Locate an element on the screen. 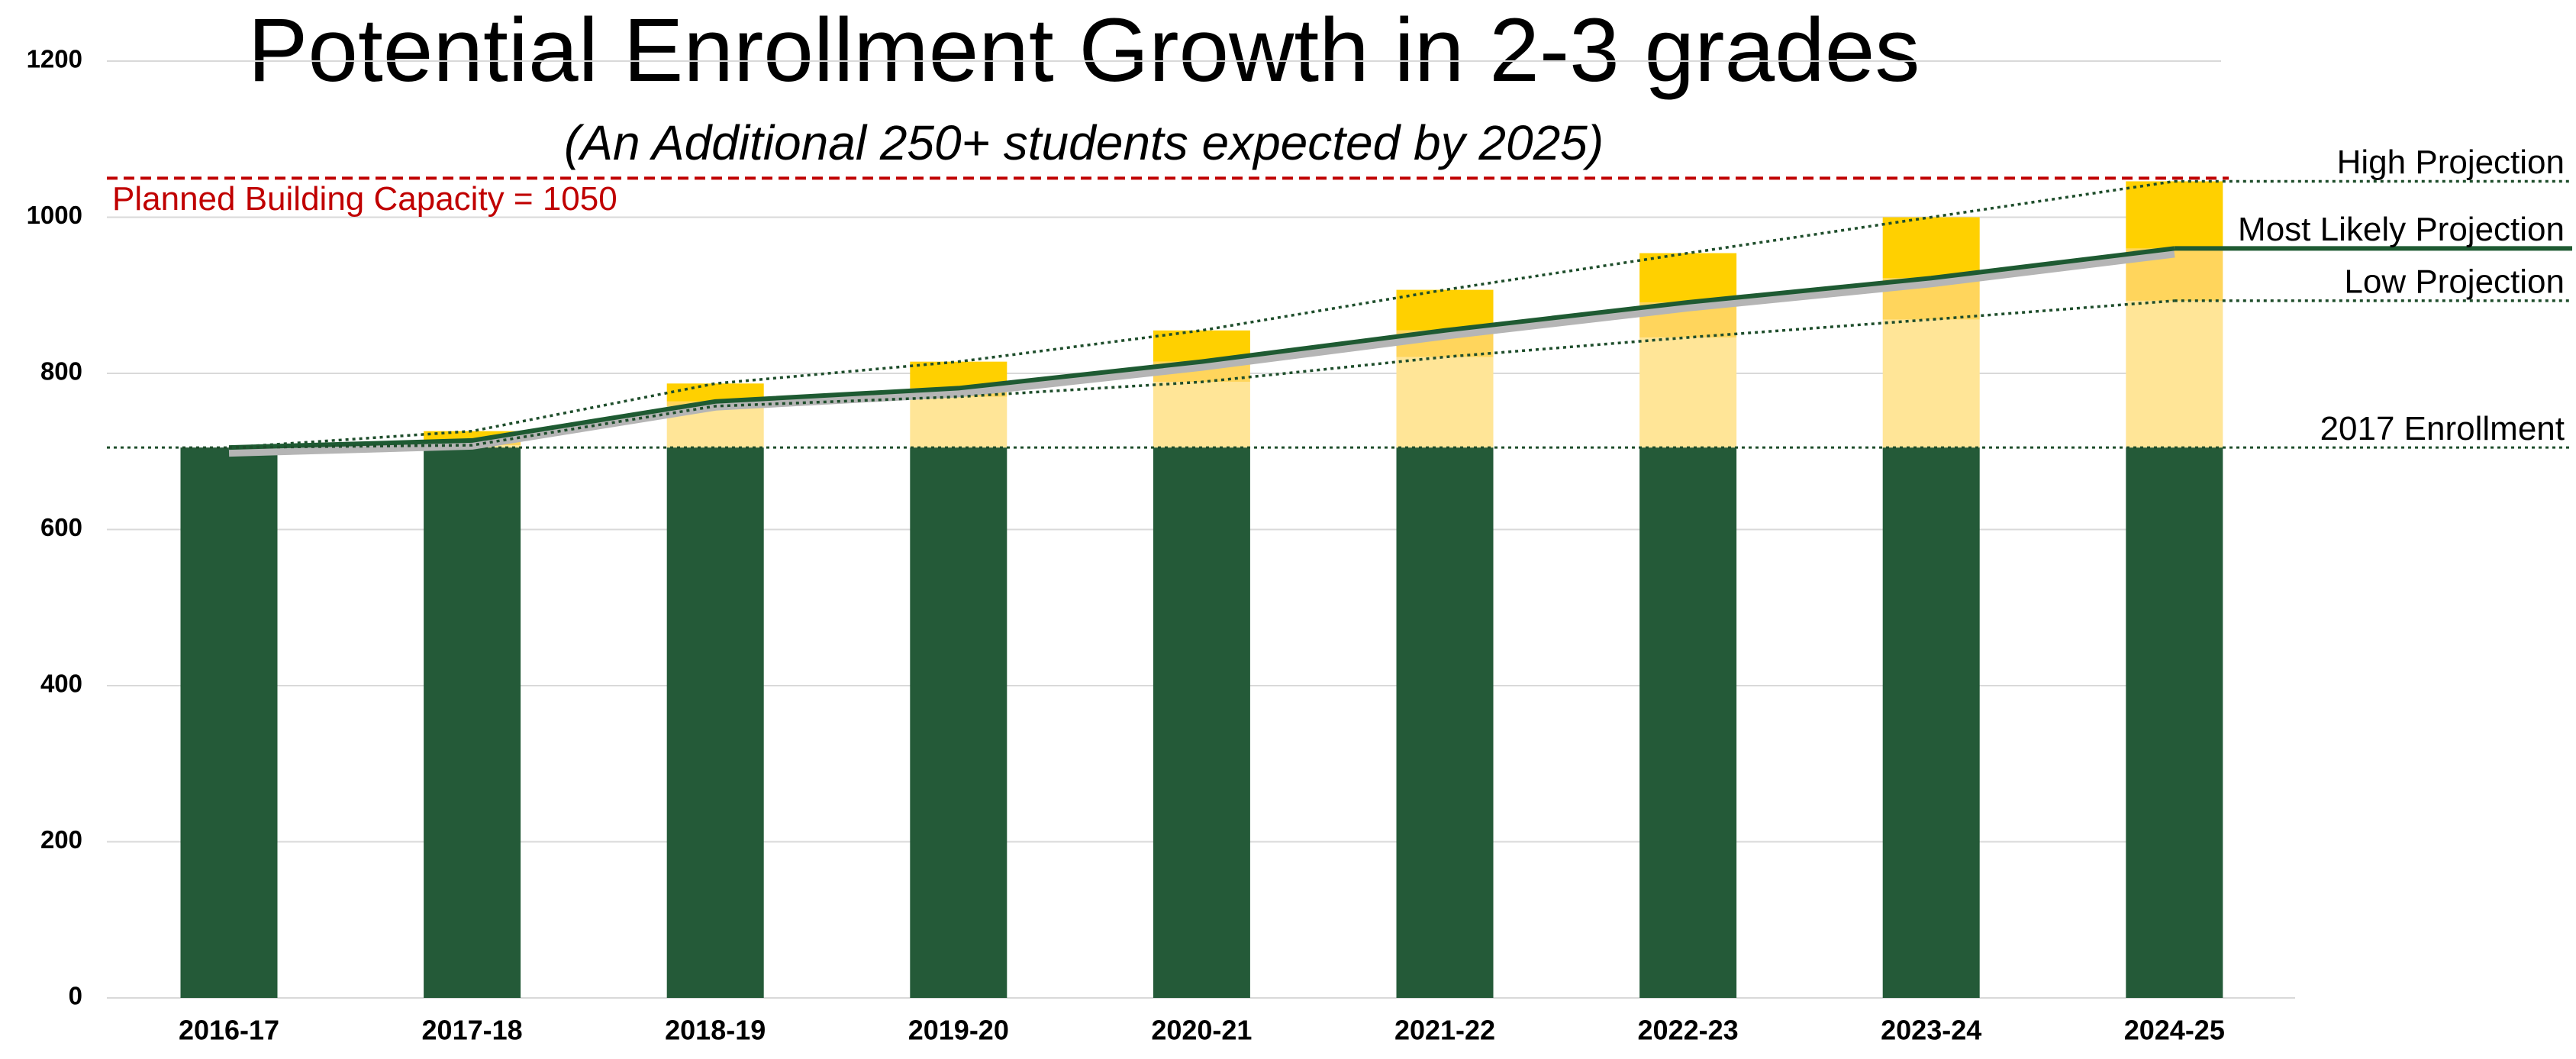 The image size is (2576, 1059). projection-label: Most Likely Projection is located at coordinates (2401, 229).